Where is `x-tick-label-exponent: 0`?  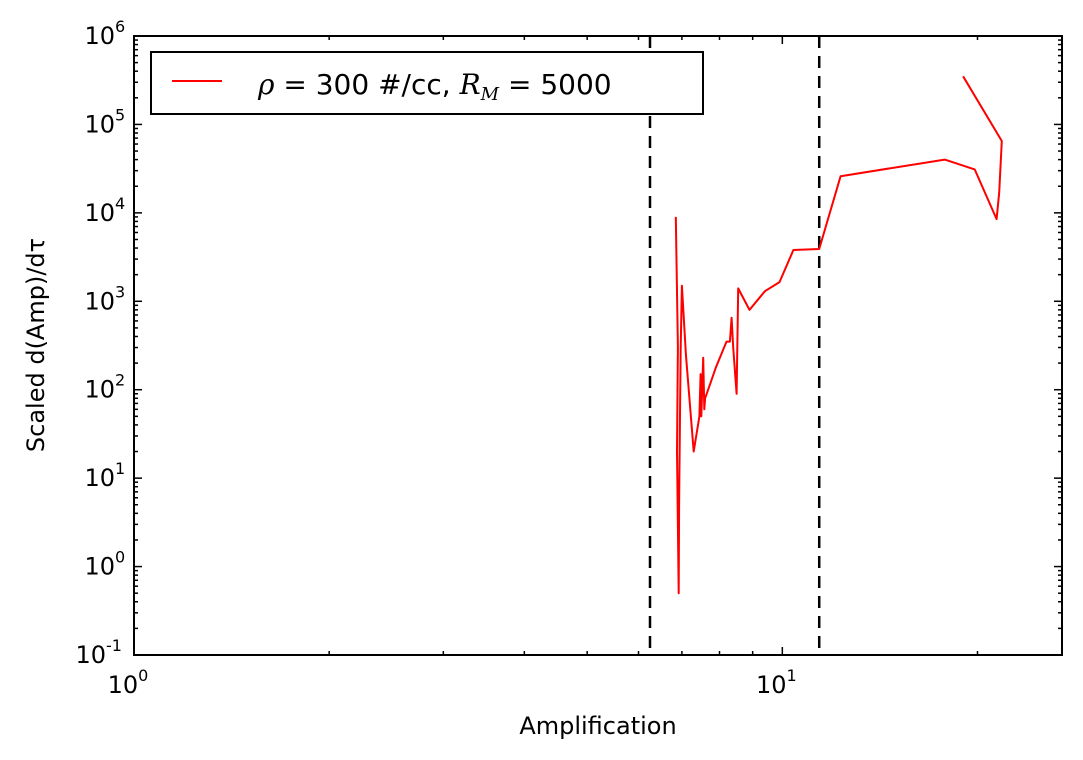
x-tick-label-exponent: 0 is located at coordinates (143, 675).